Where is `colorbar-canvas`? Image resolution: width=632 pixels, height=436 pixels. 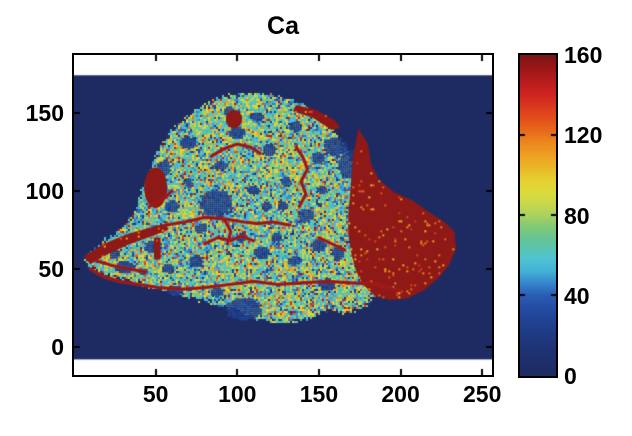
colorbar-canvas is located at coordinates (538, 215).